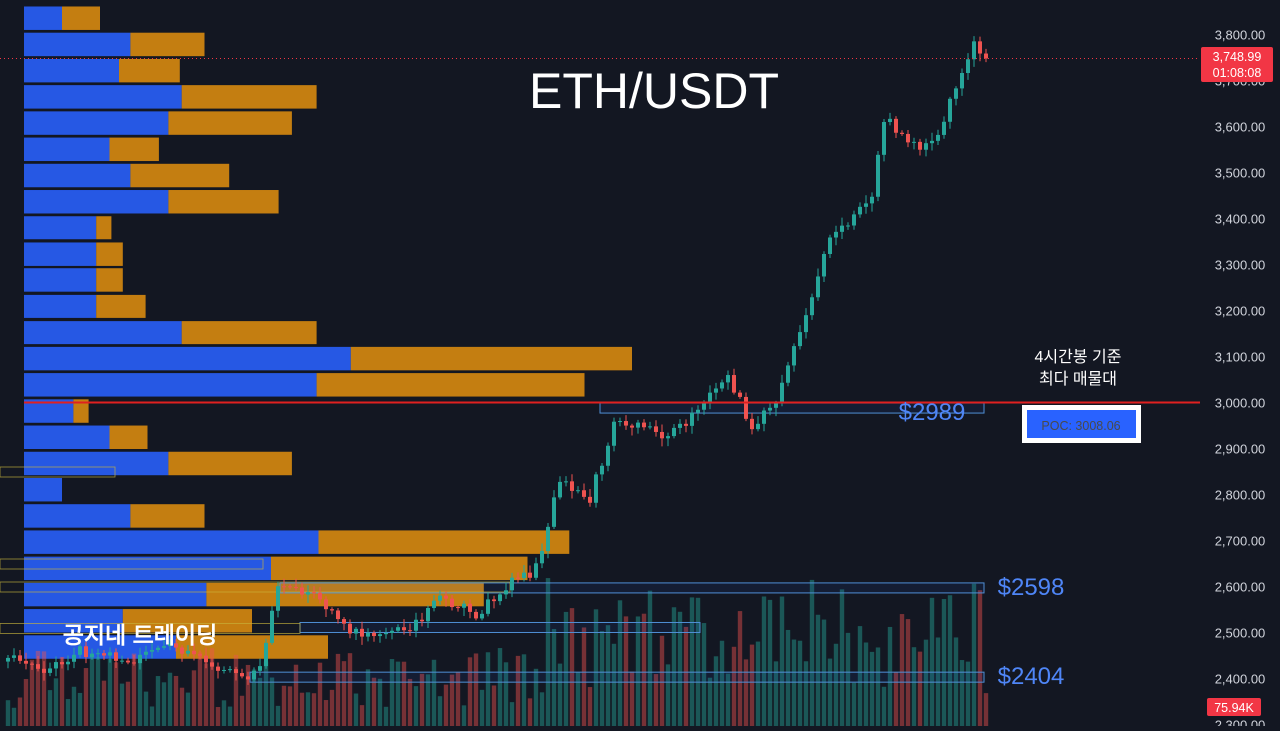  What do you see at coordinates (1240, 679) in the screenshot?
I see `y-tick-label: 2,400.00` at bounding box center [1240, 679].